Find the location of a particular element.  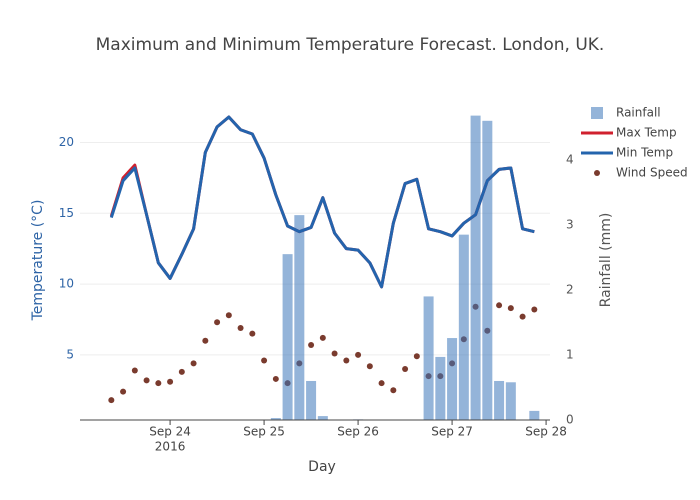

legend-item: Max Temp is located at coordinates (629, 133).